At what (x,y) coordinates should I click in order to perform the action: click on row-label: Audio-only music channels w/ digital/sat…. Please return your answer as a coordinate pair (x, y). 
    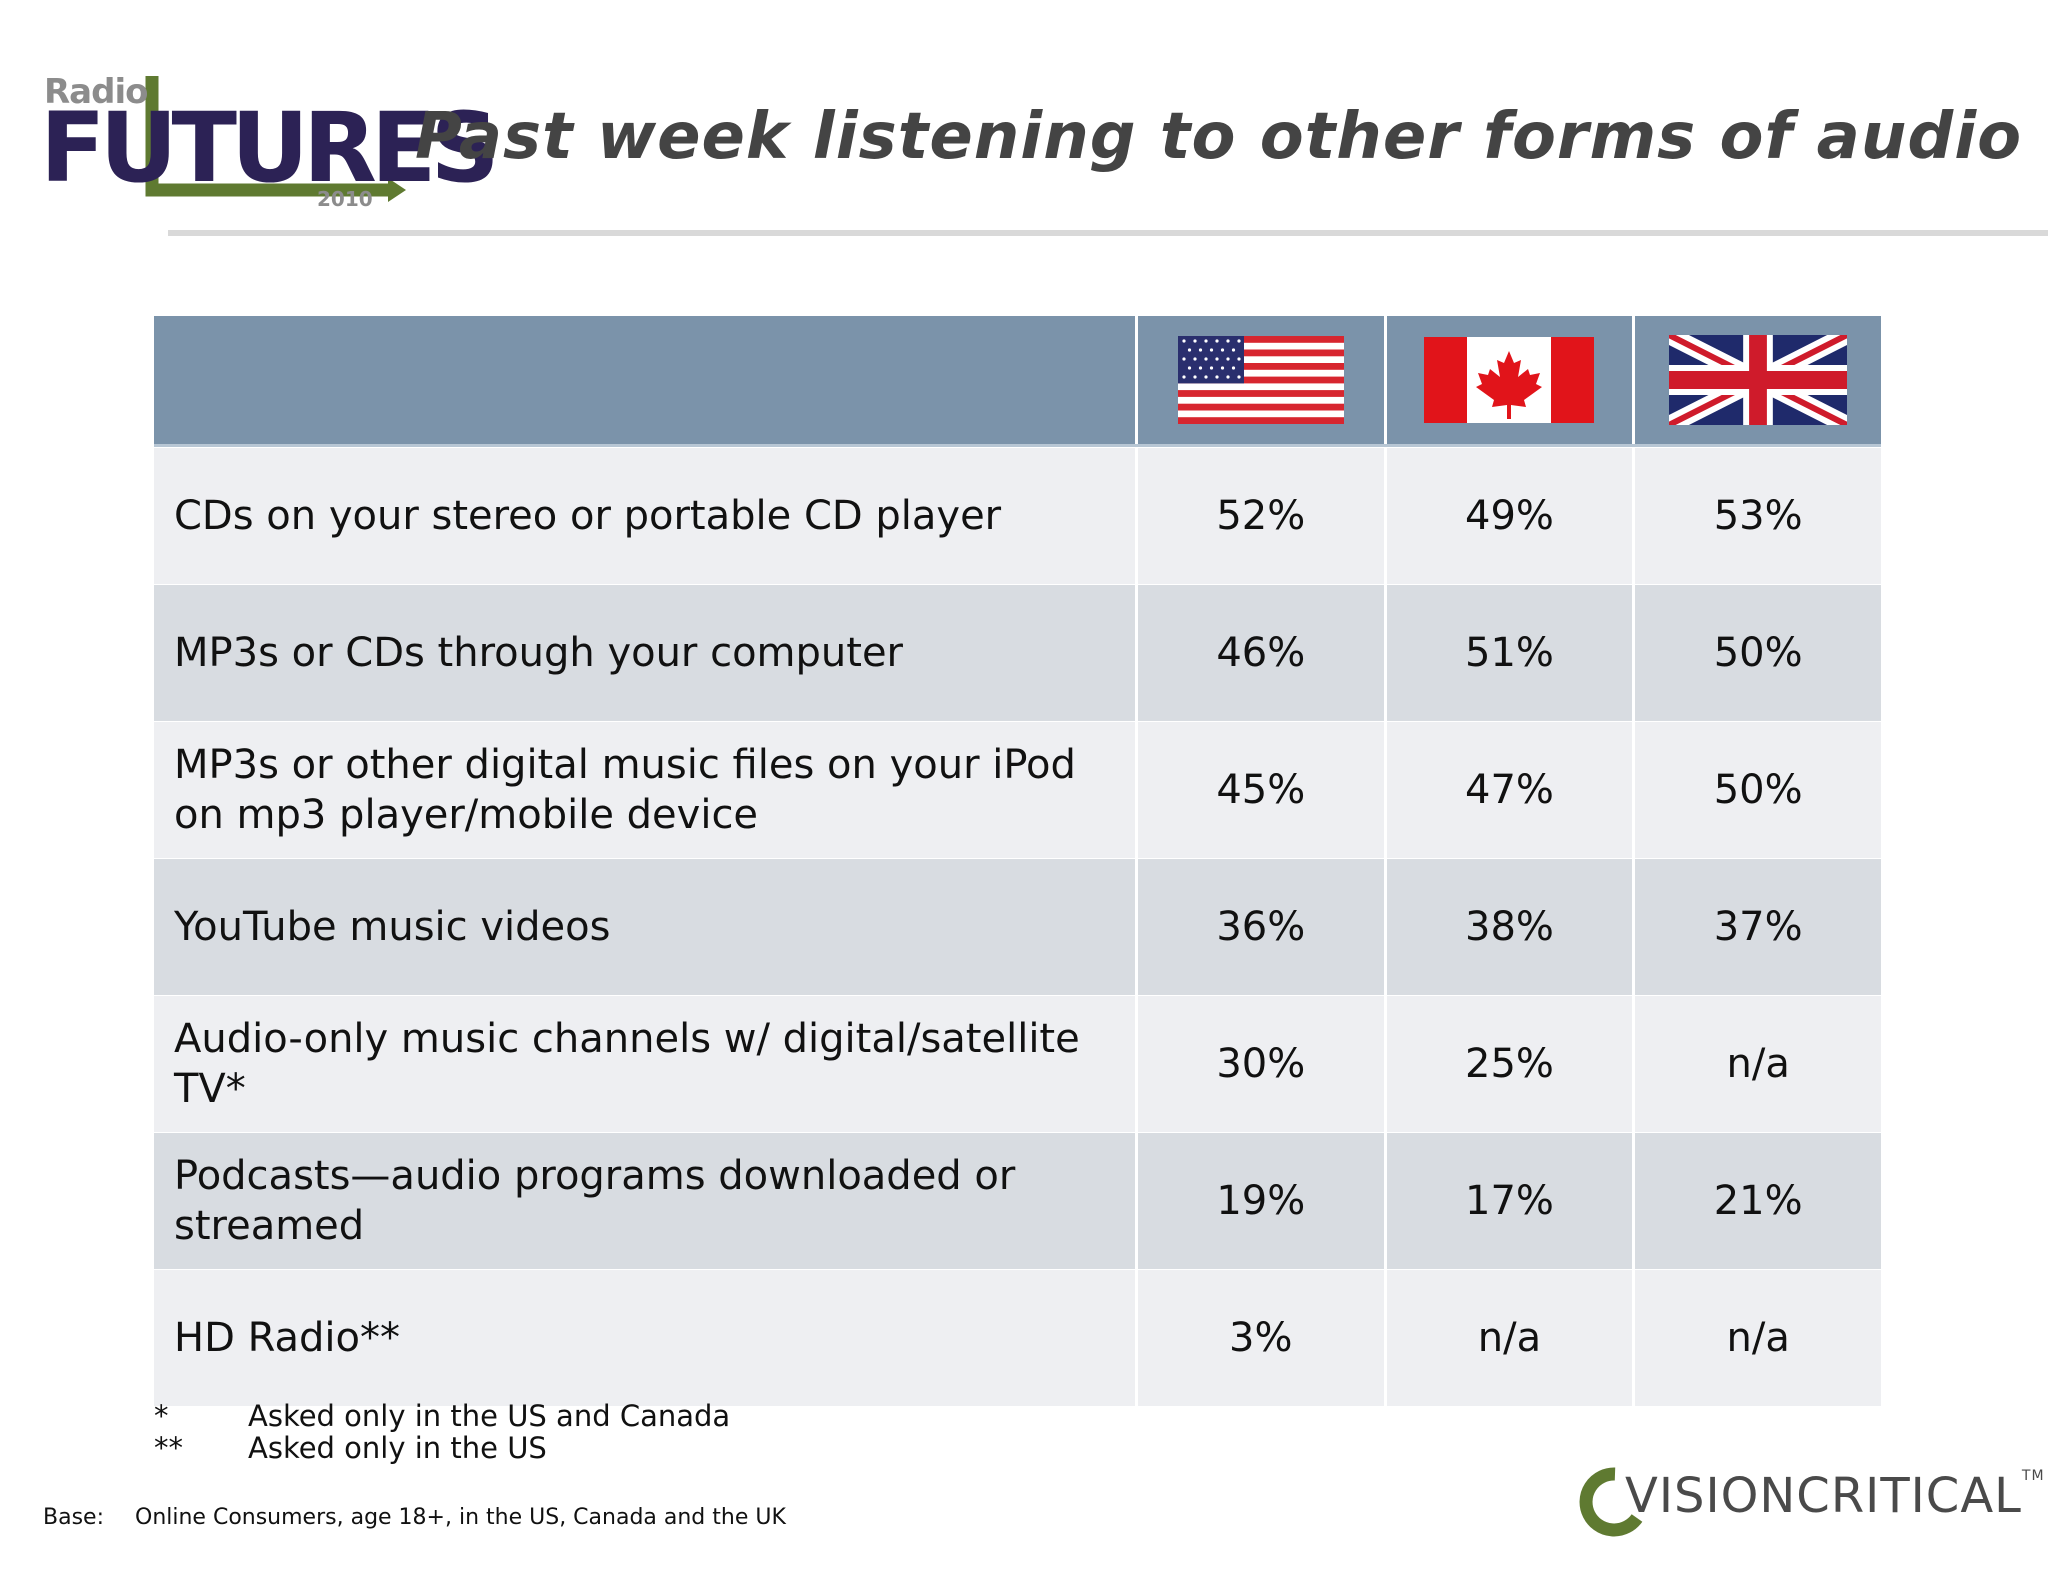
    Looking at the image, I should click on (627, 1064).